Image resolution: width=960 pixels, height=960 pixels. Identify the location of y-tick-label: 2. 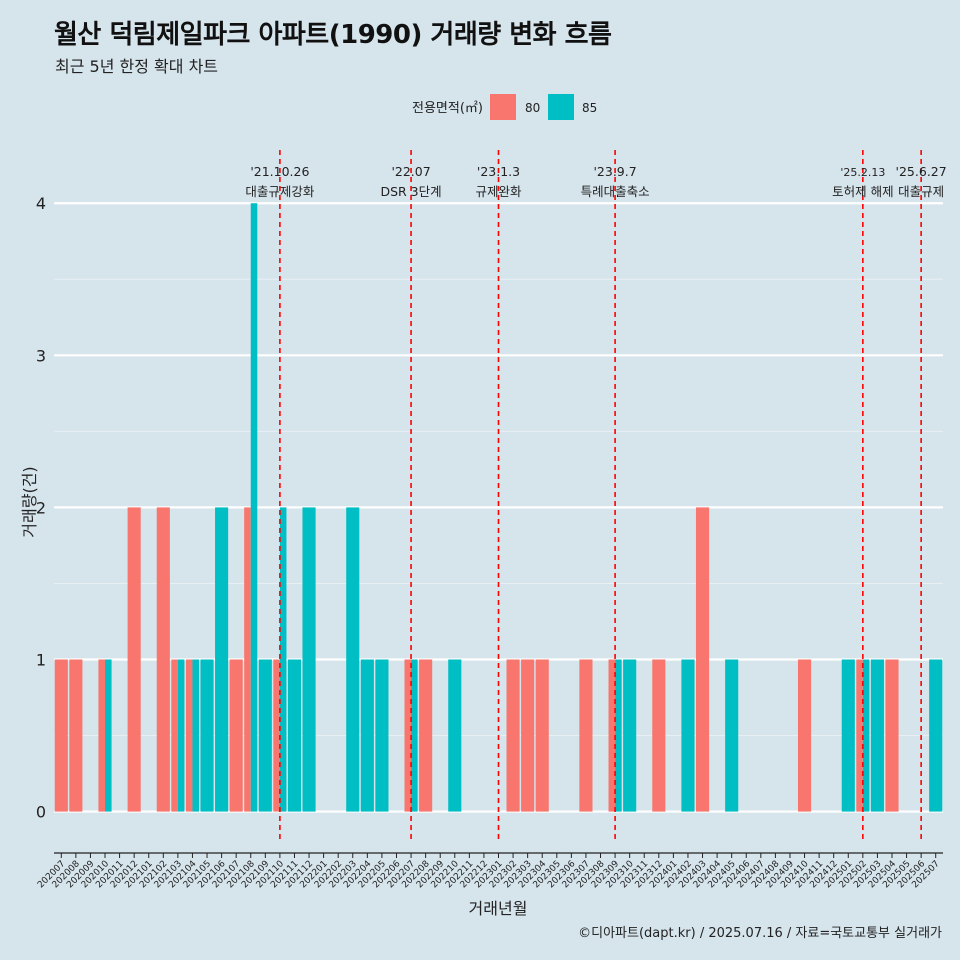
(41, 507).